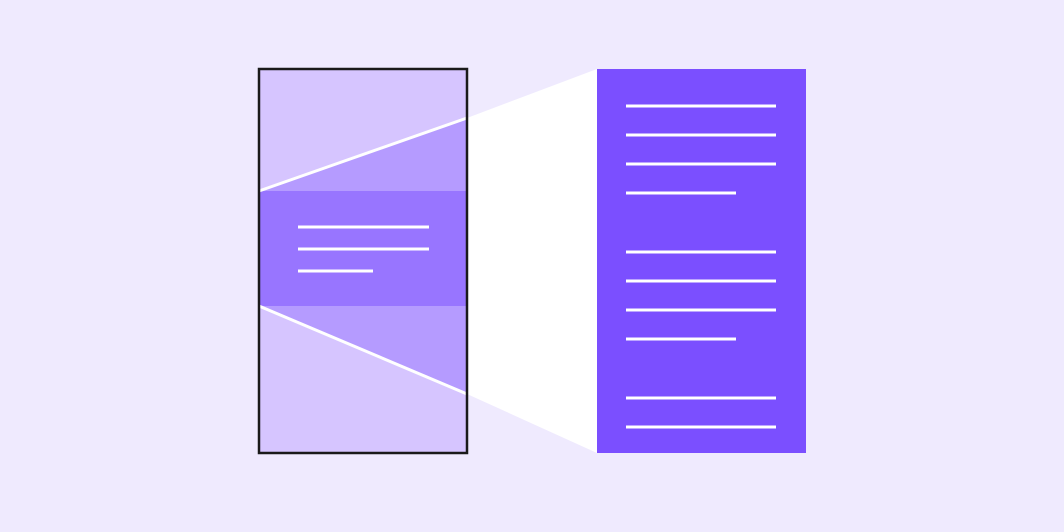 Image resolution: width=1064 pixels, height=532 pixels. What do you see at coordinates (363, 350) in the screenshot?
I see `wedge-edge-bottom` at bounding box center [363, 350].